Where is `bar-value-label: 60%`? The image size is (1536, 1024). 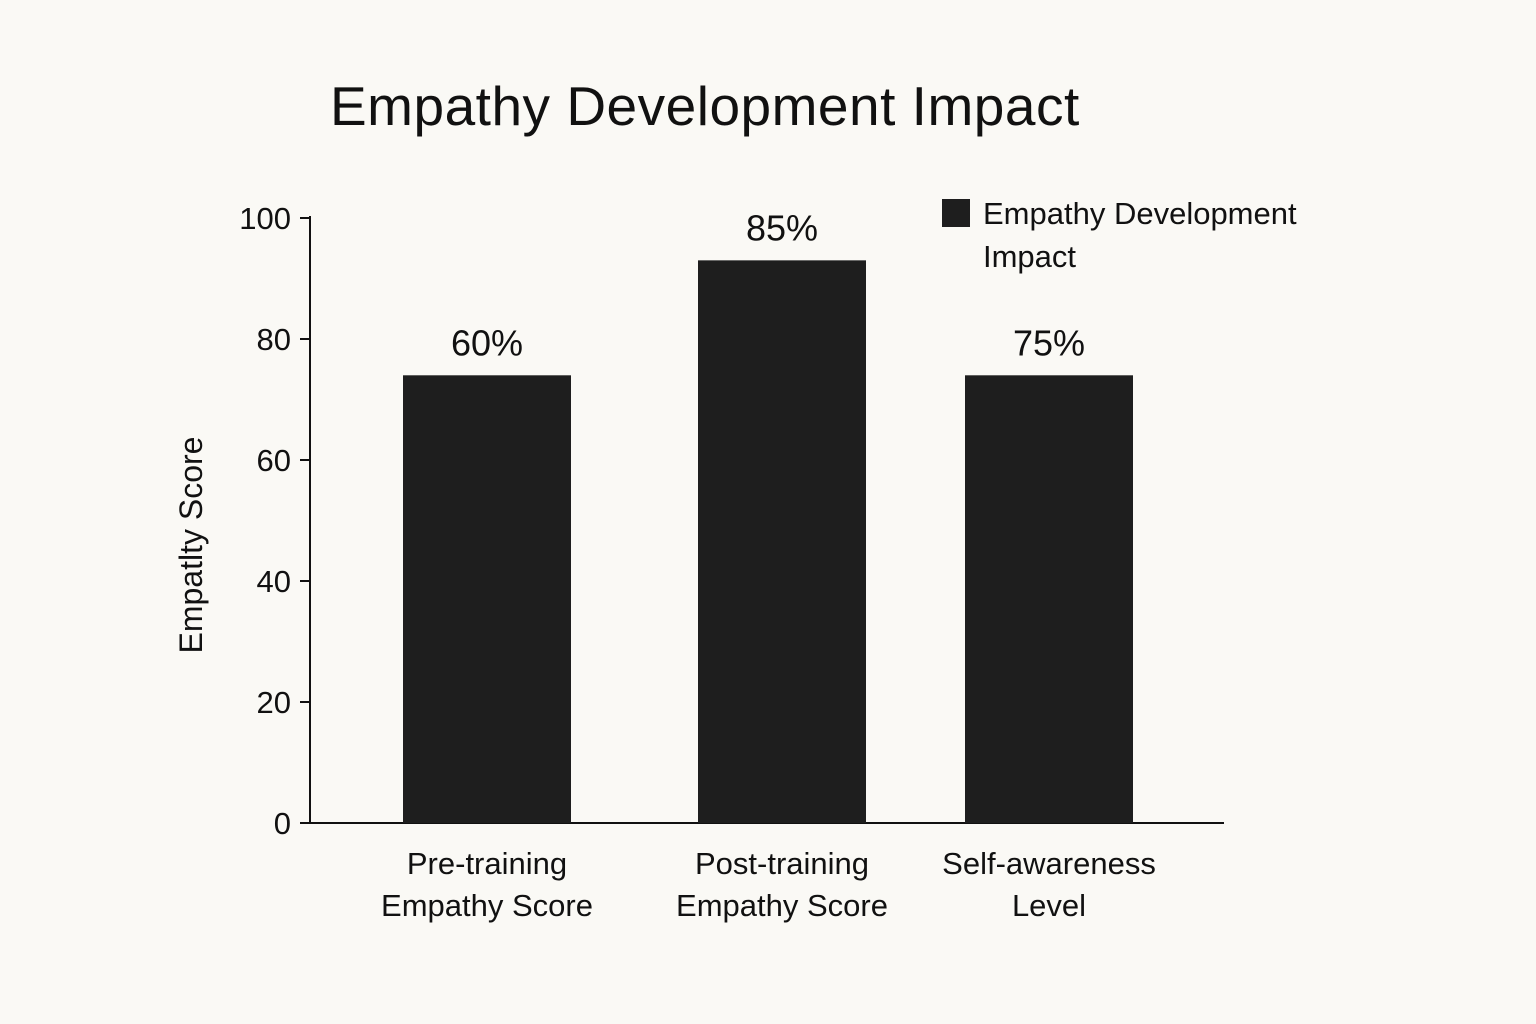
bar-value-label: 60% is located at coordinates (487, 342).